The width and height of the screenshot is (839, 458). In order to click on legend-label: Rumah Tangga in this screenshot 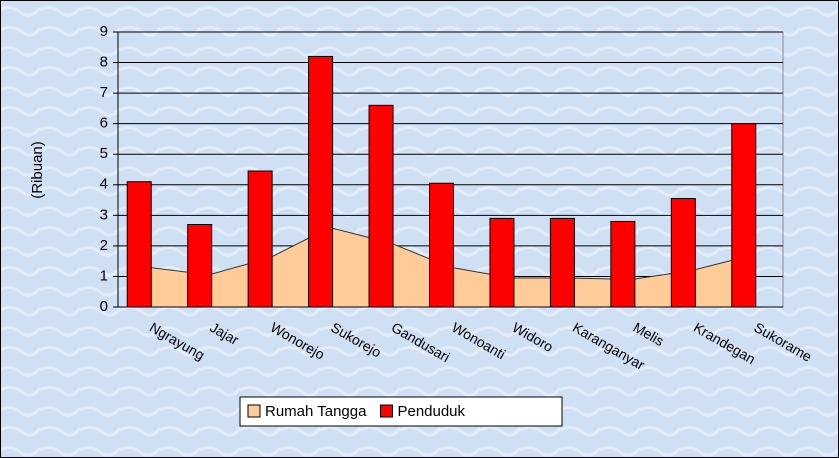, I will do `click(316, 411)`.